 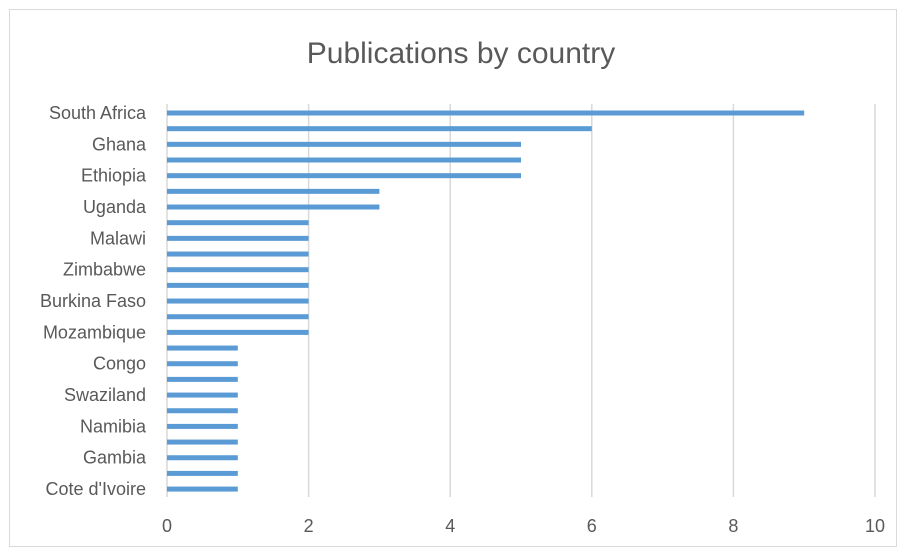 What do you see at coordinates (113, 426) in the screenshot?
I see `category-label: Namibia` at bounding box center [113, 426].